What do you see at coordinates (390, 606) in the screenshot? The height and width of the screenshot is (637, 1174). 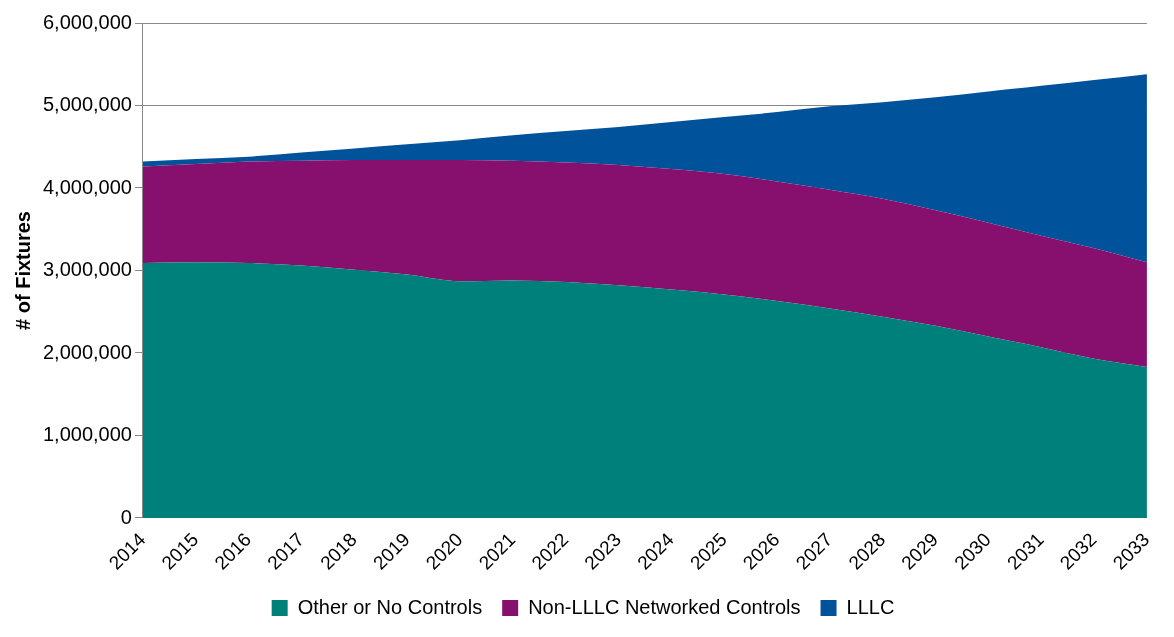 I see `legend-label: Other or No Controls` at bounding box center [390, 606].